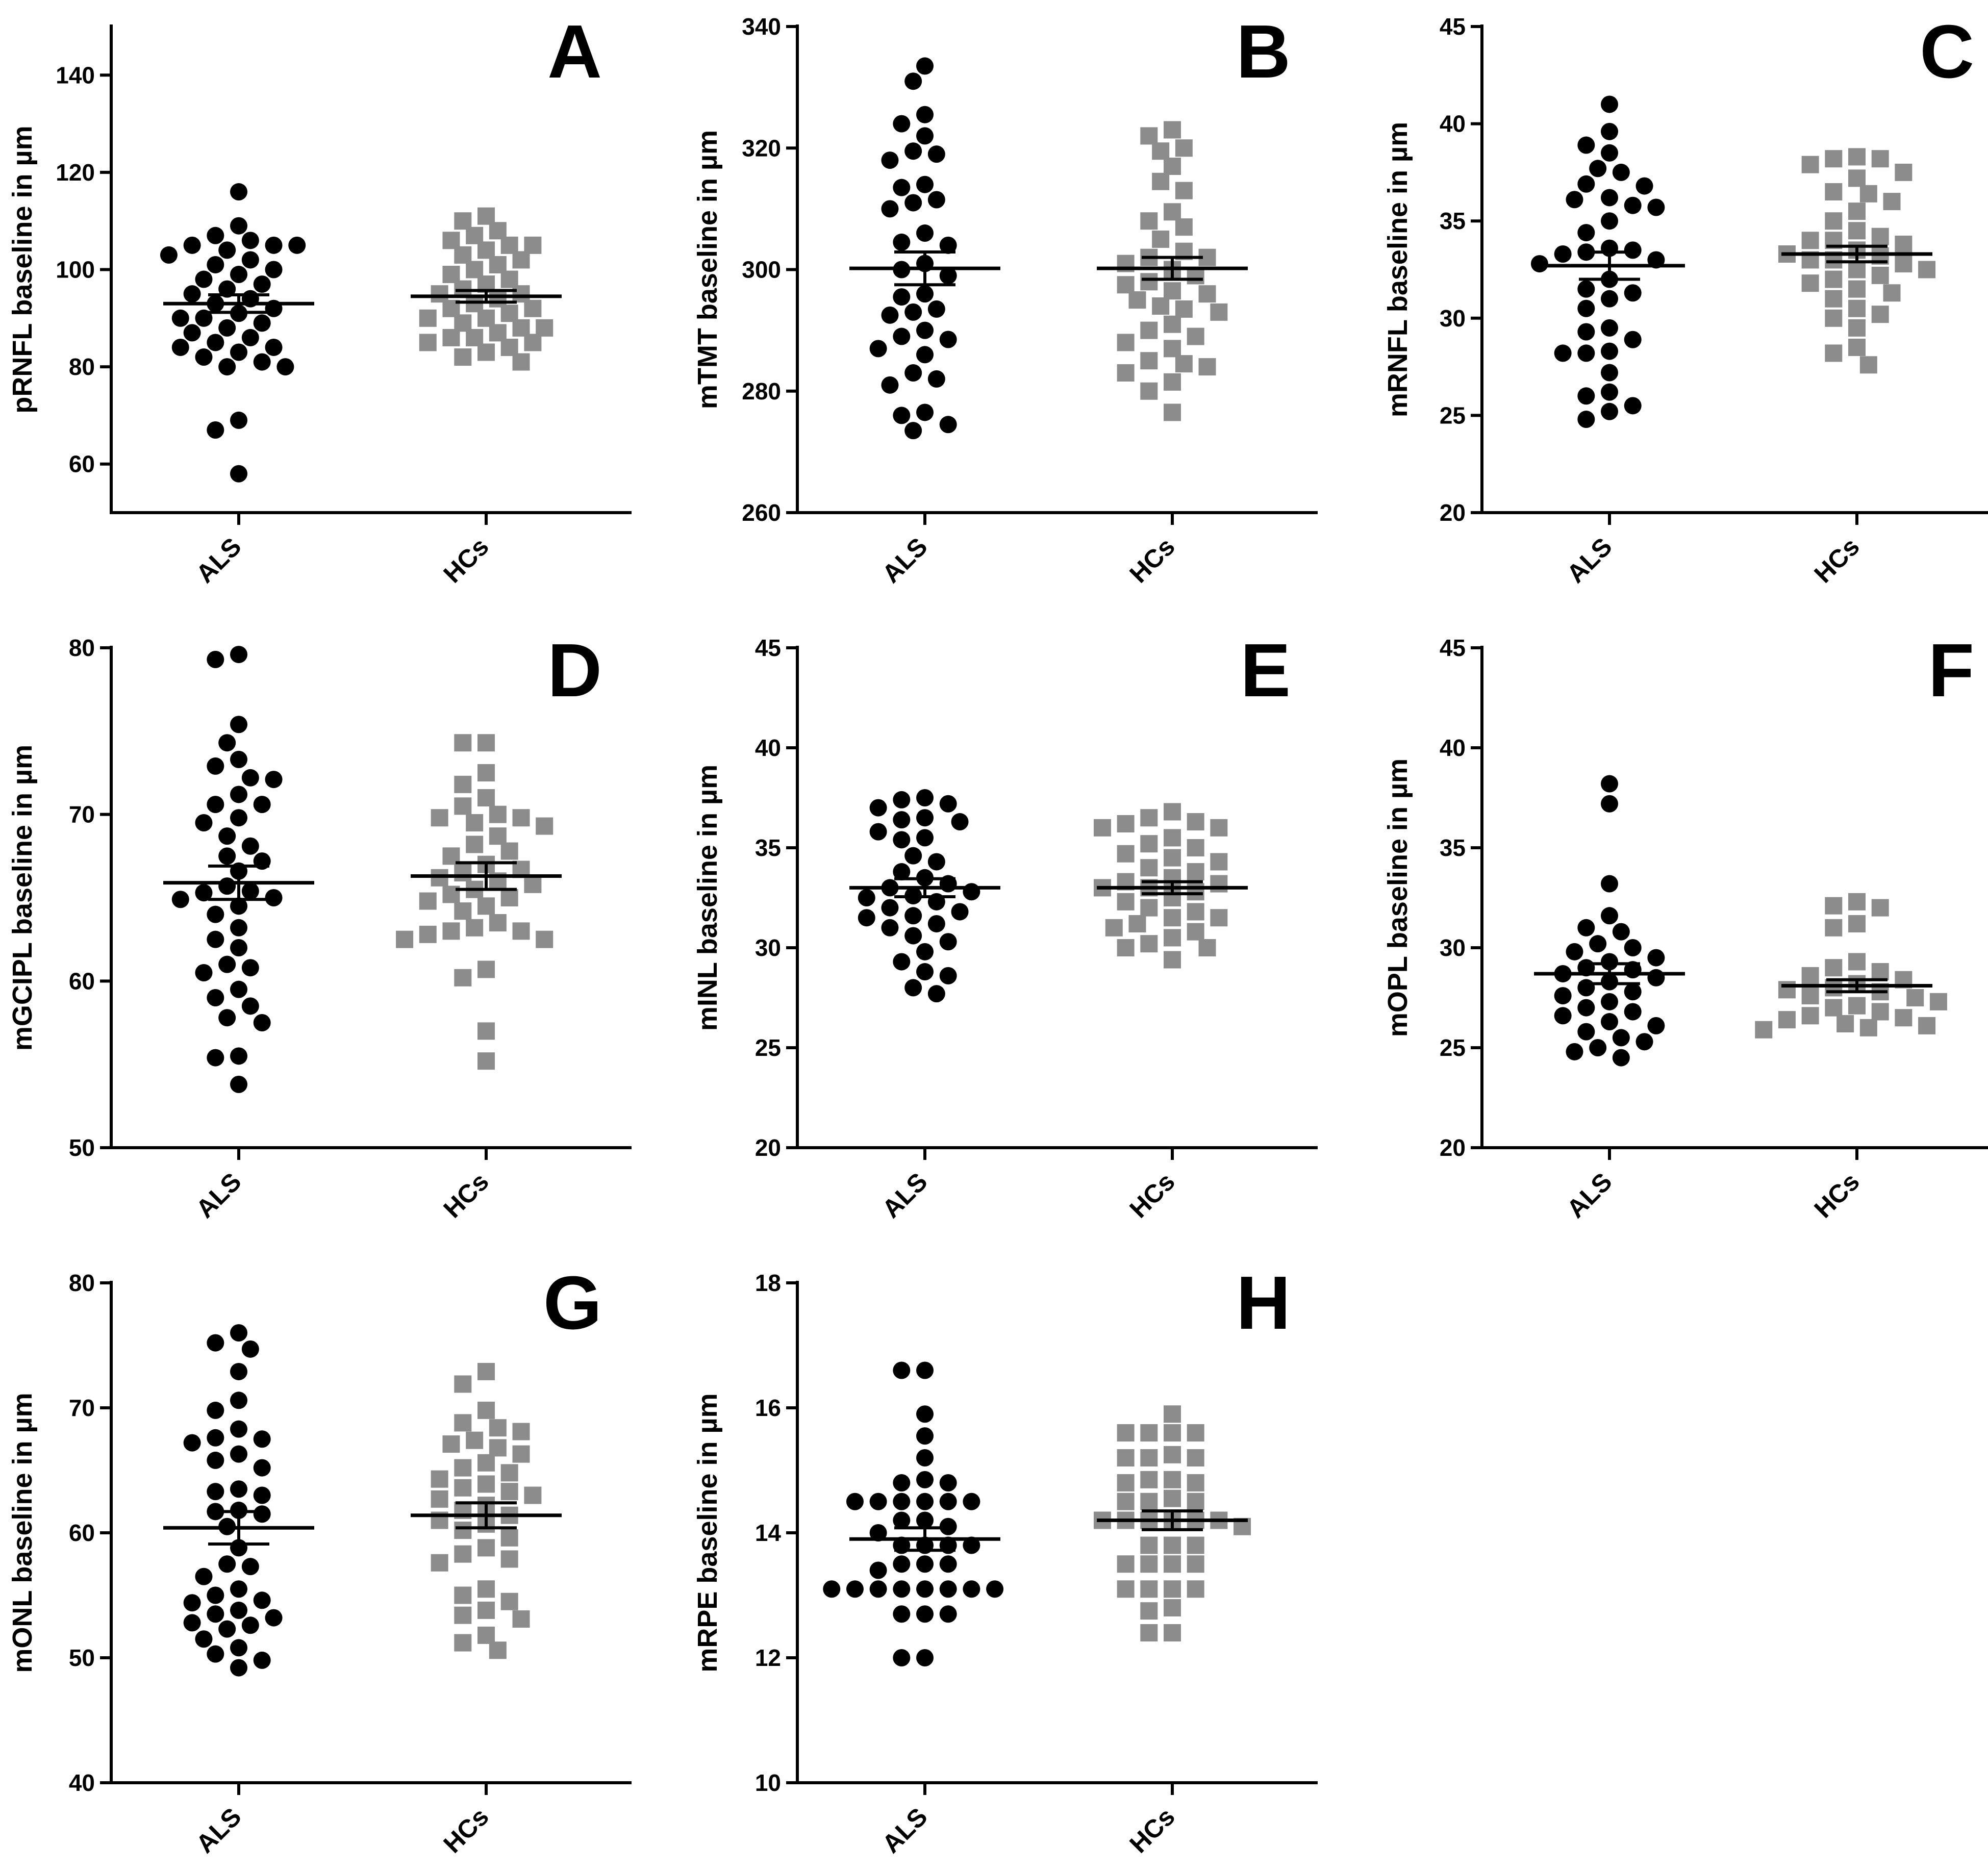 Image resolution: width=1988 pixels, height=1872 pixels. What do you see at coordinates (761, 512) in the screenshot?
I see `y-tick-label: 260` at bounding box center [761, 512].